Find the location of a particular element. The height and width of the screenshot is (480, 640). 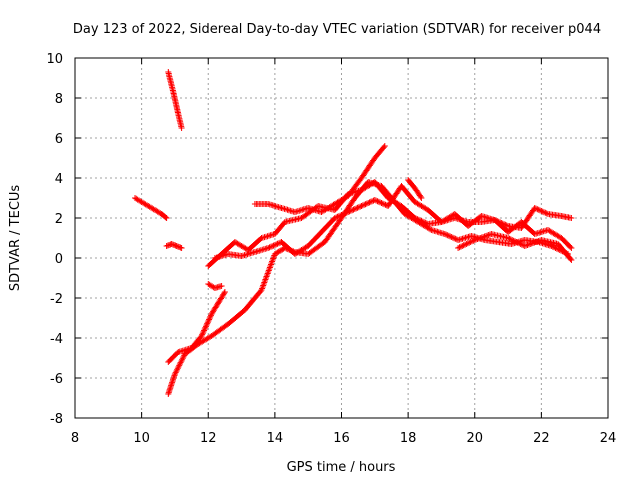

y-tick-label: -2 is located at coordinates (56, 299).